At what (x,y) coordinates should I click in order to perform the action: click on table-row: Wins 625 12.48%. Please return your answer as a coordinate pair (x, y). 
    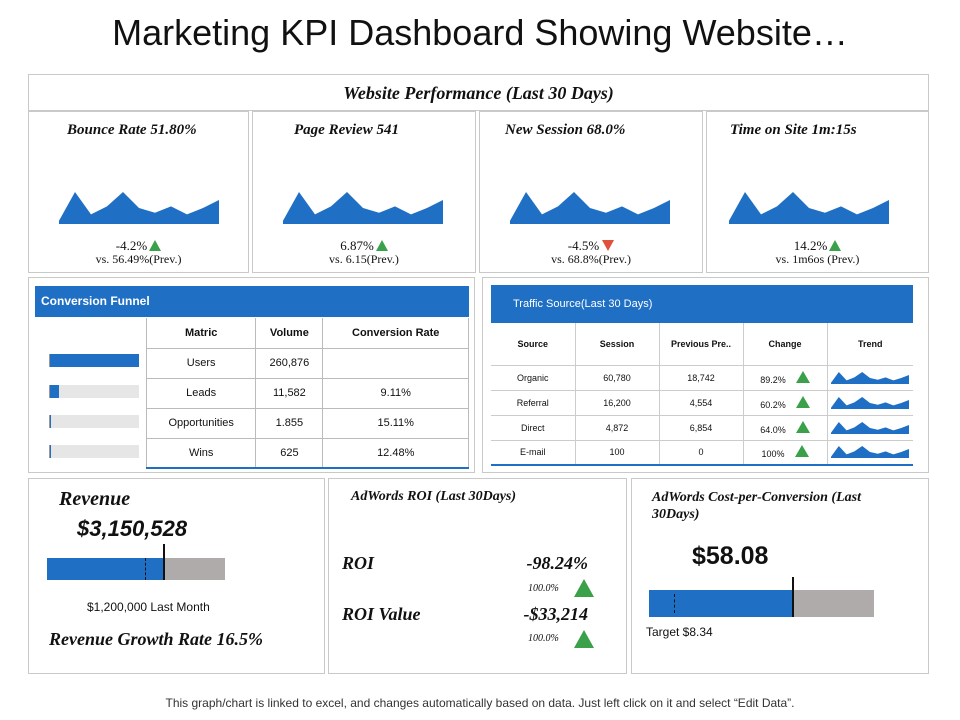
    Looking at the image, I should click on (307, 453).